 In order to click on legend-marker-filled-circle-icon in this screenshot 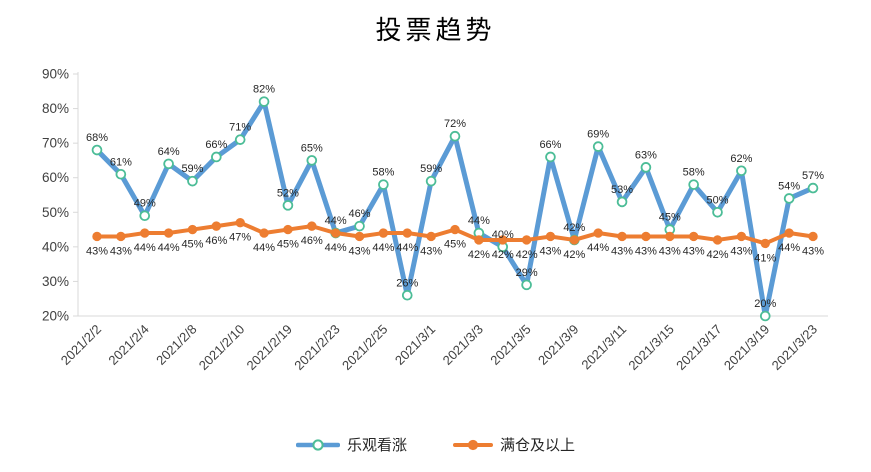, I will do `click(473, 444)`.